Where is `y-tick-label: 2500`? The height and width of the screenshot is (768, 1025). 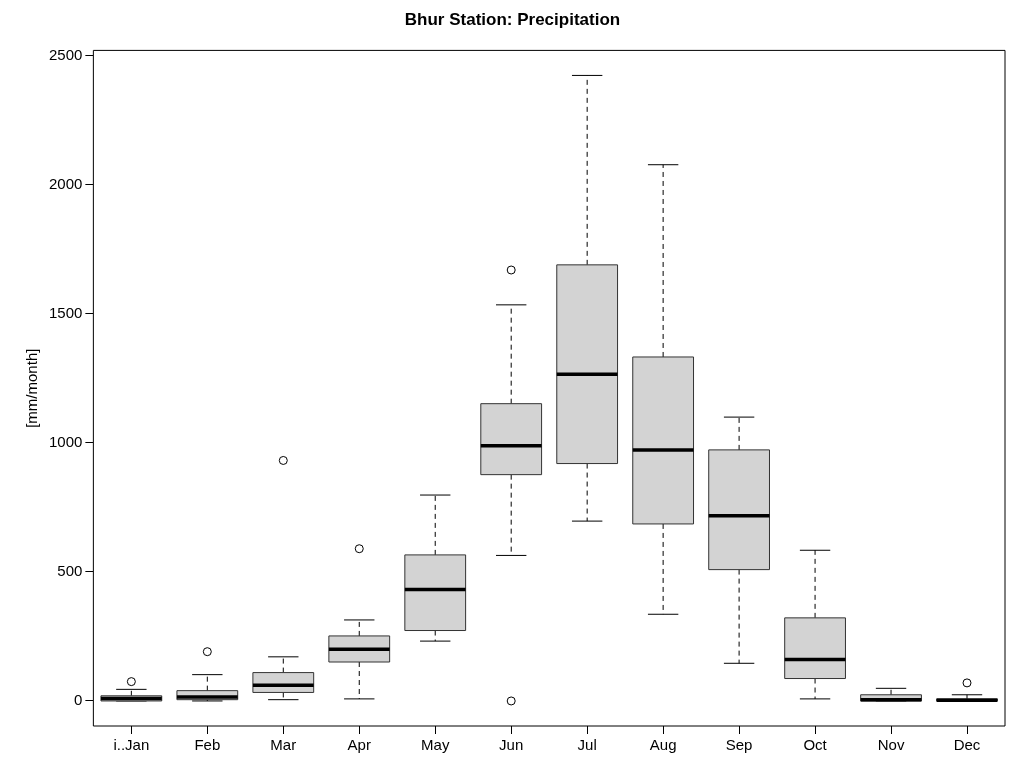 y-tick-label: 2500 is located at coordinates (65, 54).